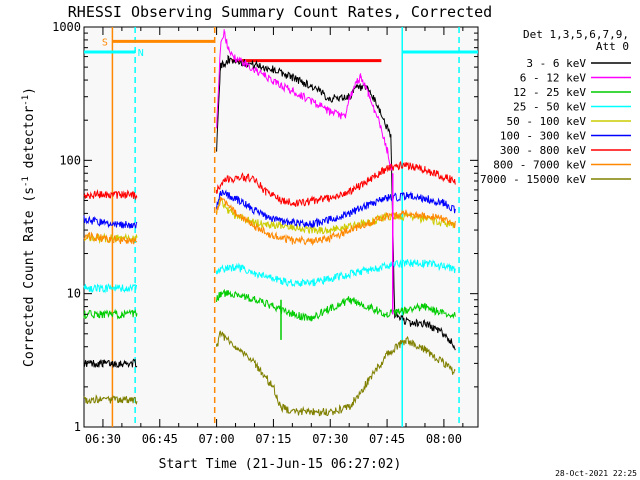  Describe the element at coordinates (553, 78) in the screenshot. I see `legend-label: 6 - 12 keV` at that location.